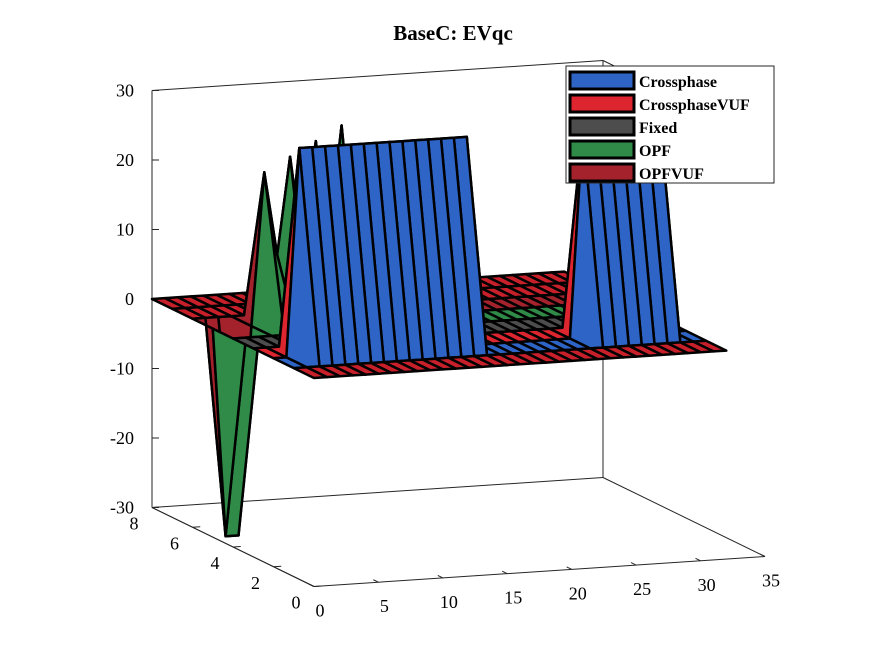  Describe the element at coordinates (578, 593) in the screenshot. I see `x-tick-label: 20` at that location.